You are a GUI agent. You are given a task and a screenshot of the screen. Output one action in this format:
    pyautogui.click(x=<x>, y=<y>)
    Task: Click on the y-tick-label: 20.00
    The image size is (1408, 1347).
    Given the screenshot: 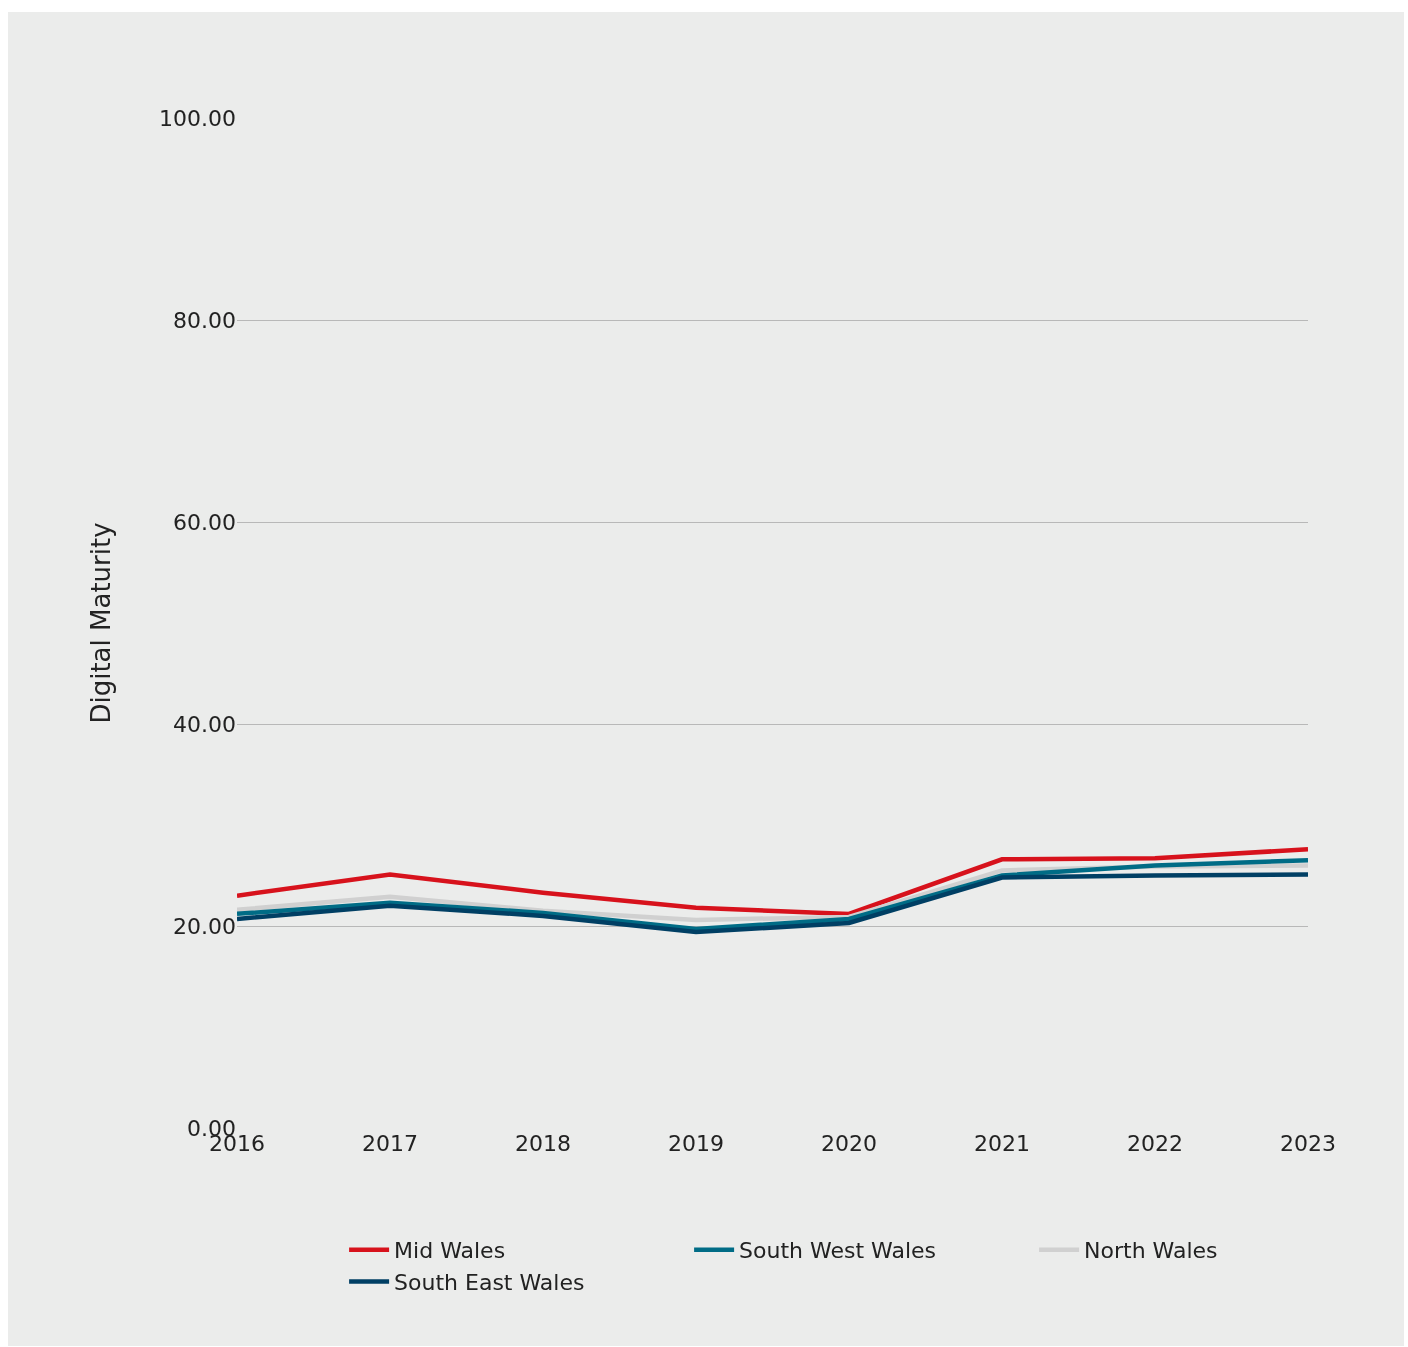 What is the action you would take?
    pyautogui.click(x=204, y=926)
    